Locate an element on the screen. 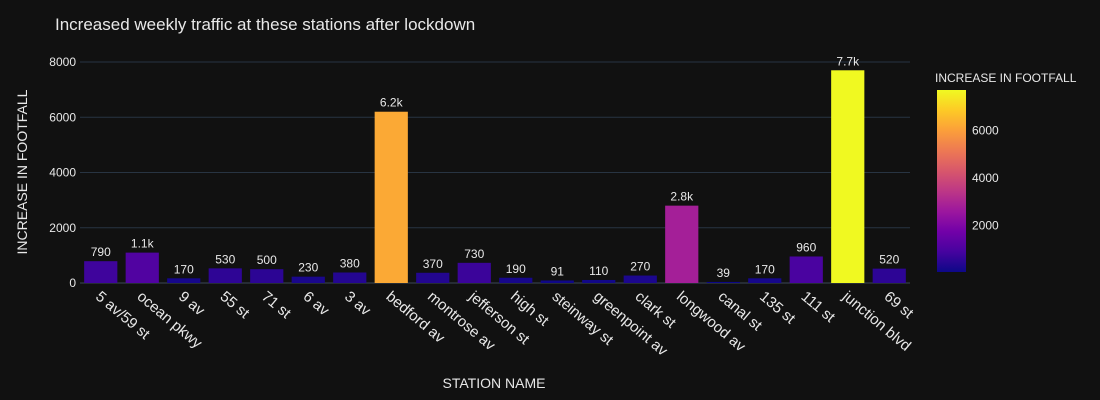  bar-value-label: 500 is located at coordinates (267, 260).